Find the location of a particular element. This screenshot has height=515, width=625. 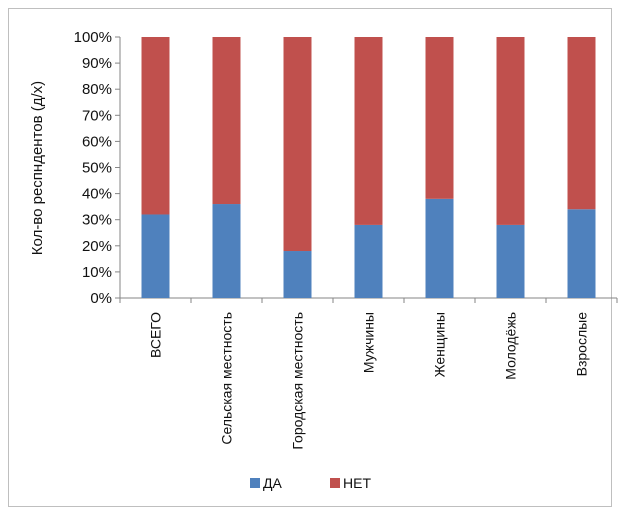

y-tick-label: 60% is located at coordinates (97, 141).